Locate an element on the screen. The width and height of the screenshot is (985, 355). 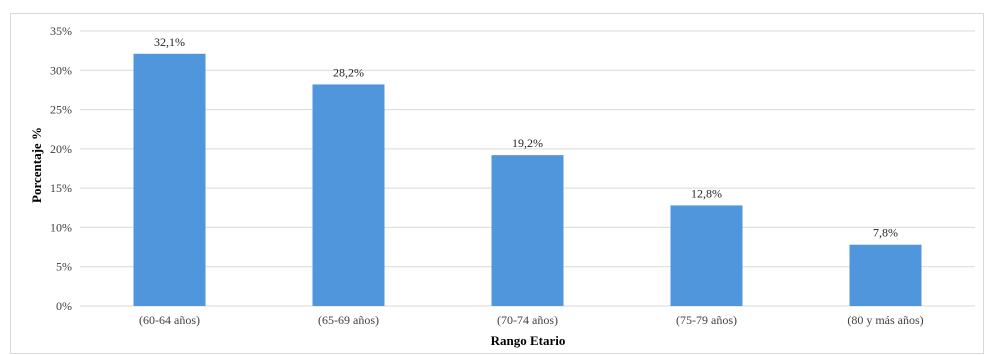
y-tick-label: 10% is located at coordinates (61, 227).